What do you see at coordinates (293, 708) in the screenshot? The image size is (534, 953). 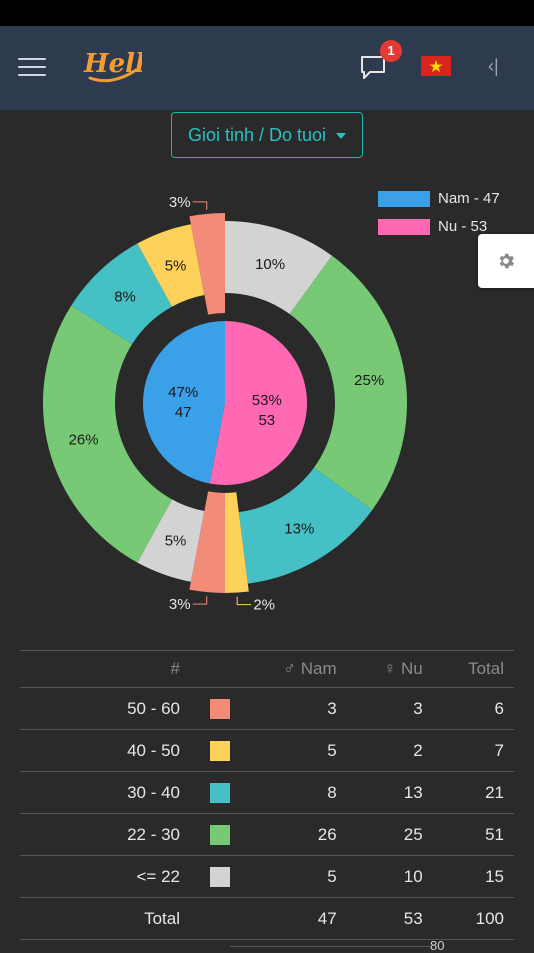 I see `row-nam: 3` at bounding box center [293, 708].